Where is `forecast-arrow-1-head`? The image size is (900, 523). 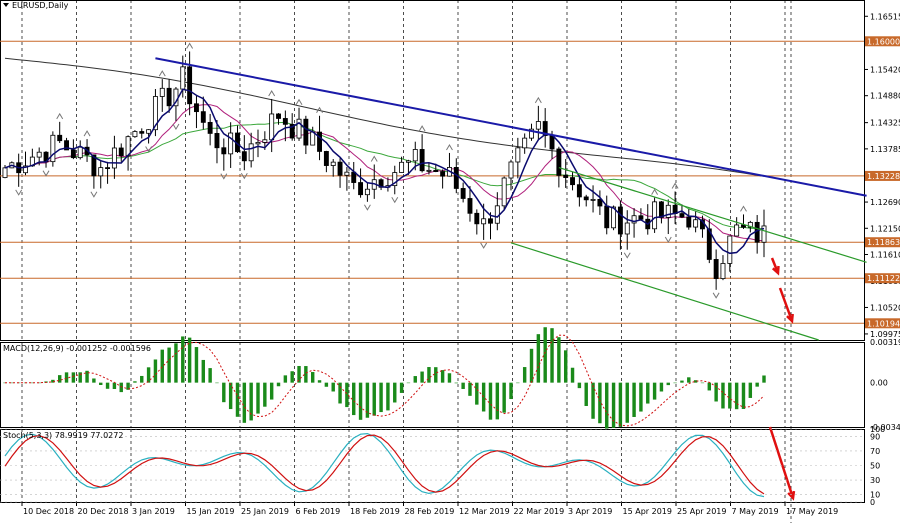
forecast-arrow-1-head is located at coordinates (775, 270).